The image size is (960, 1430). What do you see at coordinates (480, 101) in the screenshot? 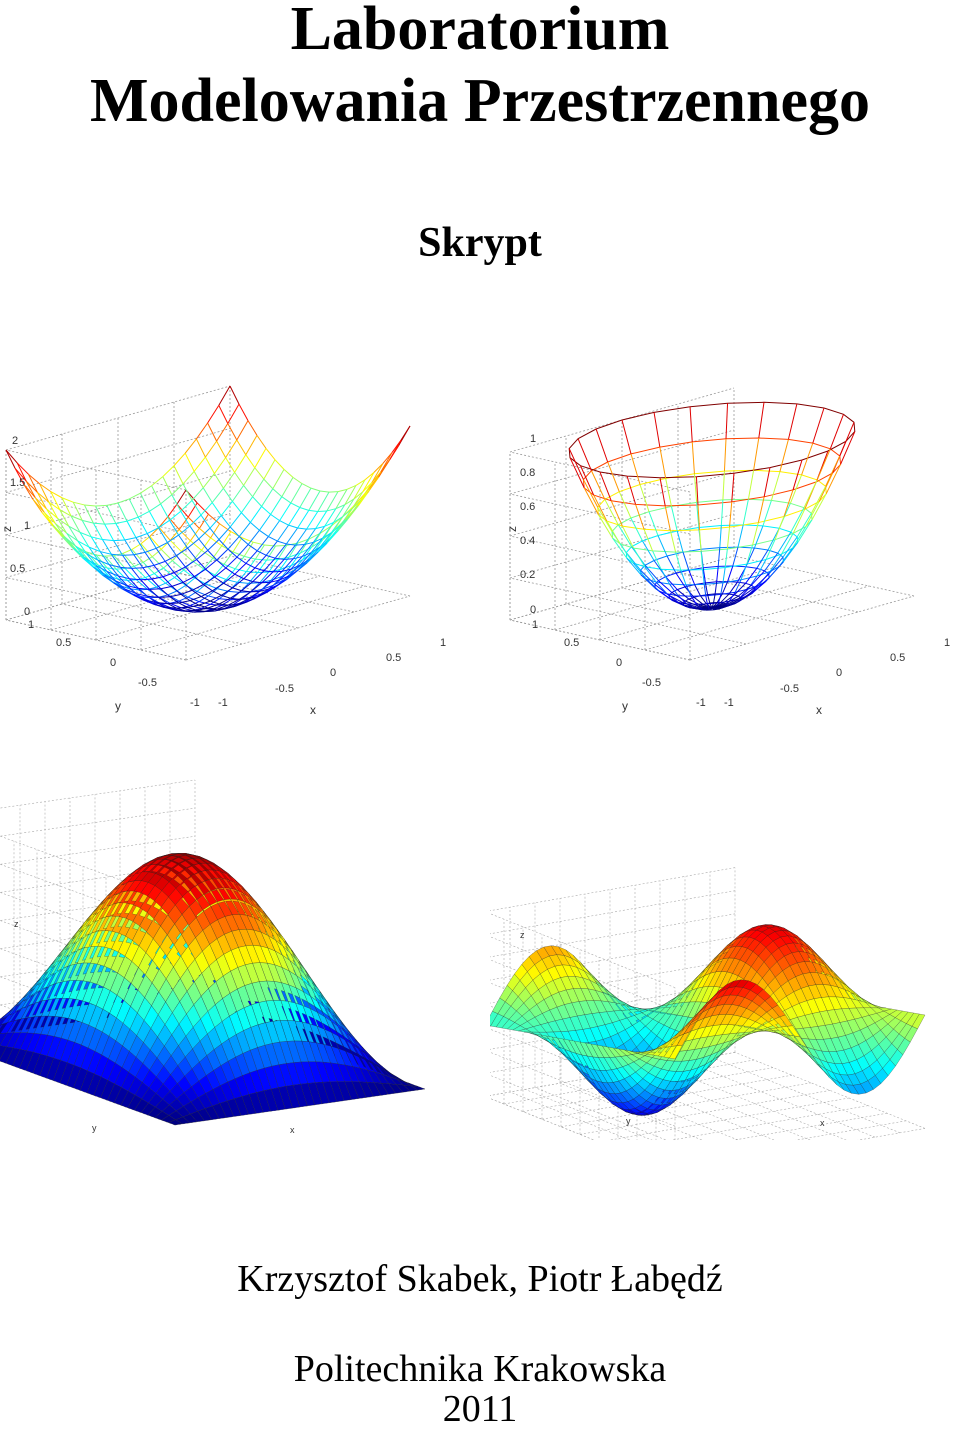
I see `title-line-2: Modelowania Przestrzennego` at bounding box center [480, 101].